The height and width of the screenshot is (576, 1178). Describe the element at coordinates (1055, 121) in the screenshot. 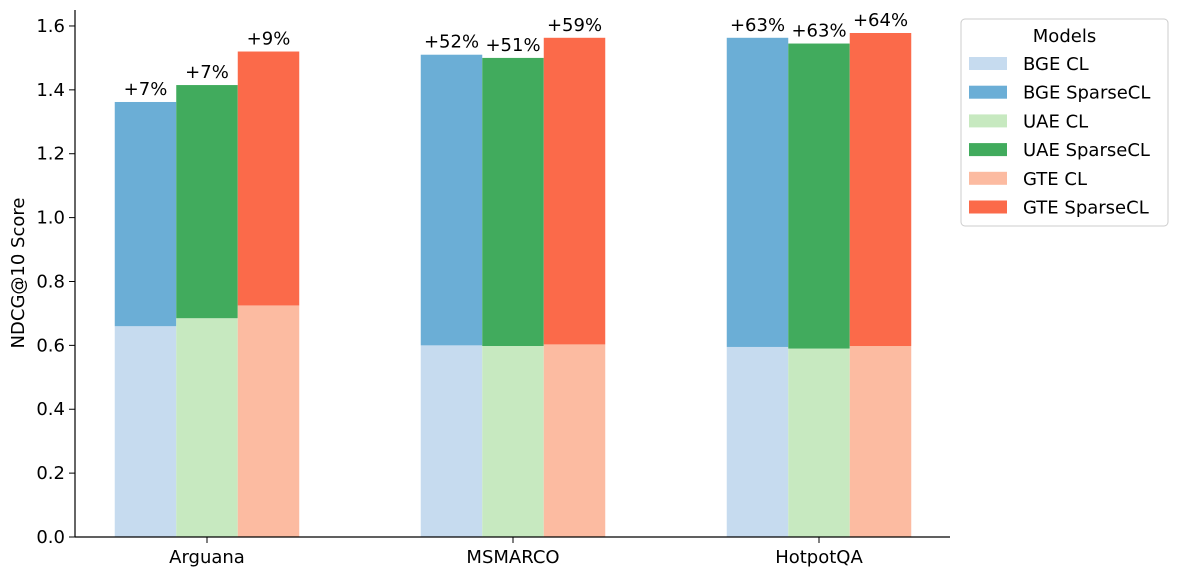

I see `legend-entry-label: UAE CL` at that location.